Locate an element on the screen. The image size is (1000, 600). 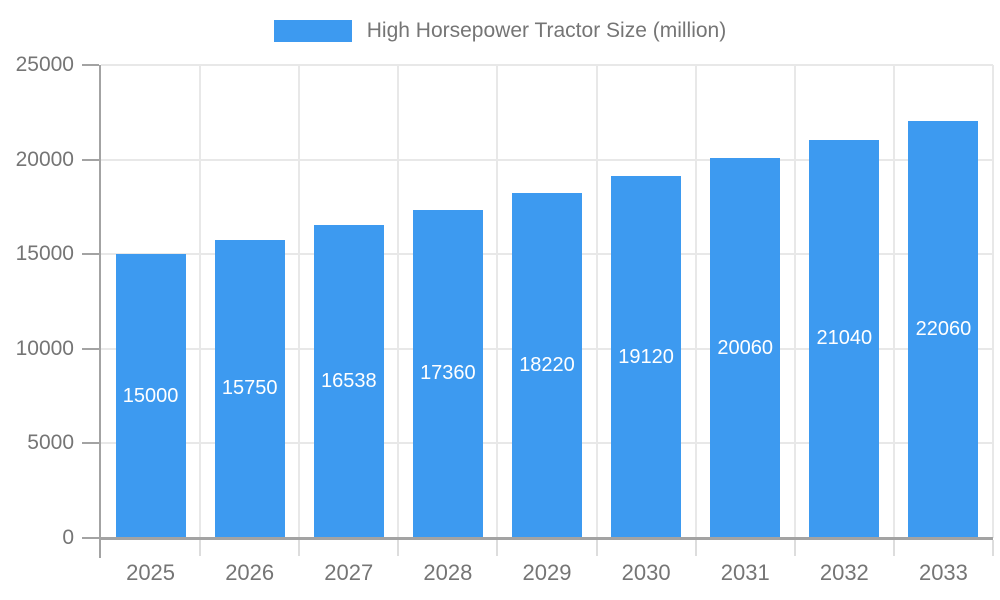
x-axis-label: 2025 is located at coordinates (151, 572).